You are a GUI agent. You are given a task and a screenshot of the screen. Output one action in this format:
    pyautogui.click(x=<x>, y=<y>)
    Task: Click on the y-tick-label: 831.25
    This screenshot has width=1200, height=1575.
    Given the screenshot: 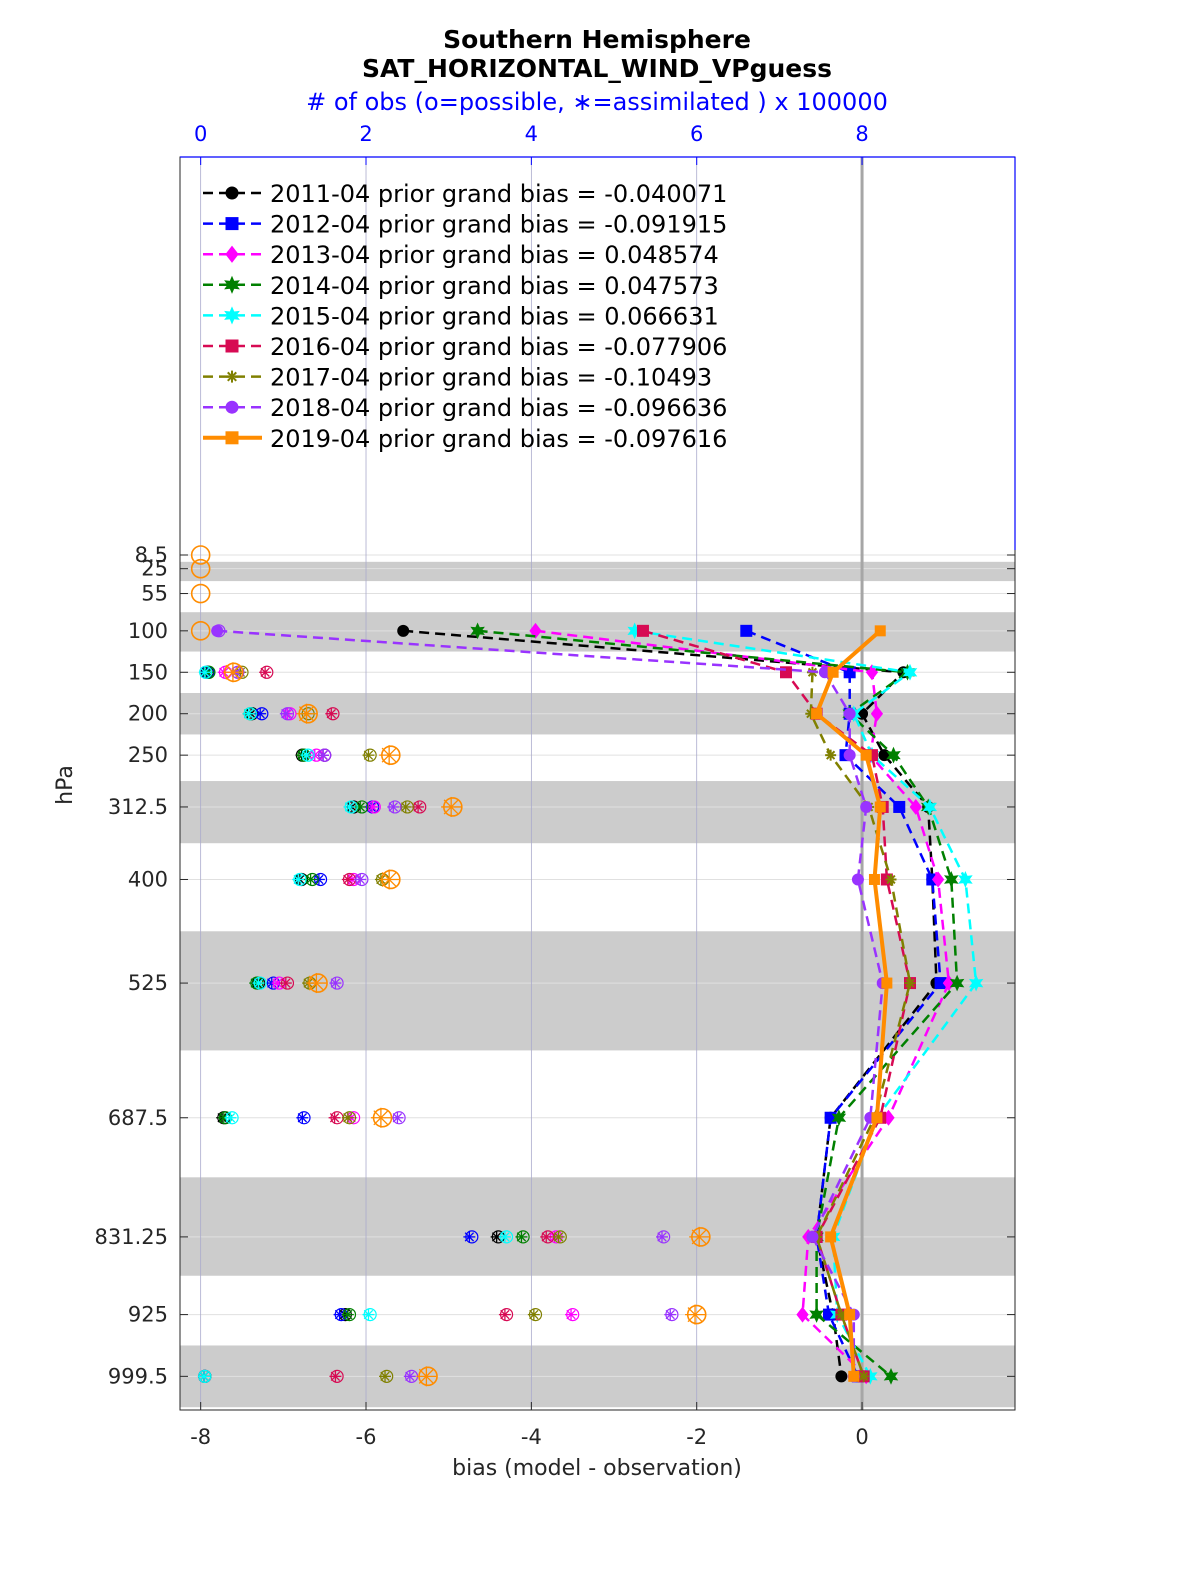 What is the action you would take?
    pyautogui.click(x=131, y=1237)
    